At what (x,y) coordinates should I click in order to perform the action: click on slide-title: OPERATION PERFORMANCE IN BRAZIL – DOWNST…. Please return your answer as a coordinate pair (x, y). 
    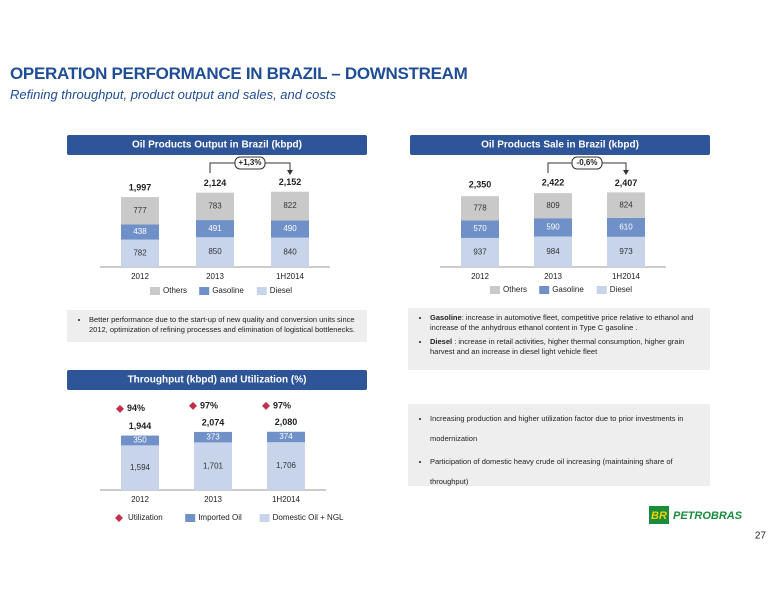
    Looking at the image, I should click on (239, 73).